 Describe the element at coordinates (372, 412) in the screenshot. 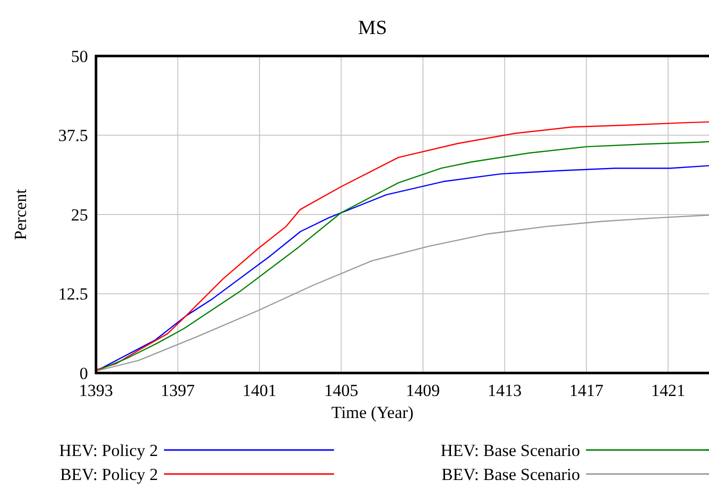

I see `x-axis-title: Time (Year)` at that location.